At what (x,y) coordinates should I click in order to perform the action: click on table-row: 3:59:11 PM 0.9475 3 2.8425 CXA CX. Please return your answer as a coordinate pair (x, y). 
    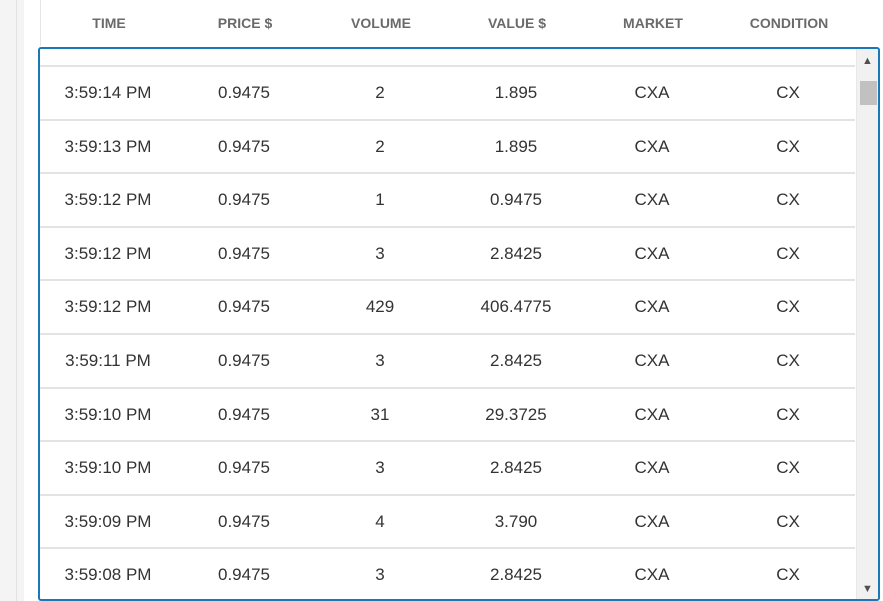
    Looking at the image, I should click on (447, 359).